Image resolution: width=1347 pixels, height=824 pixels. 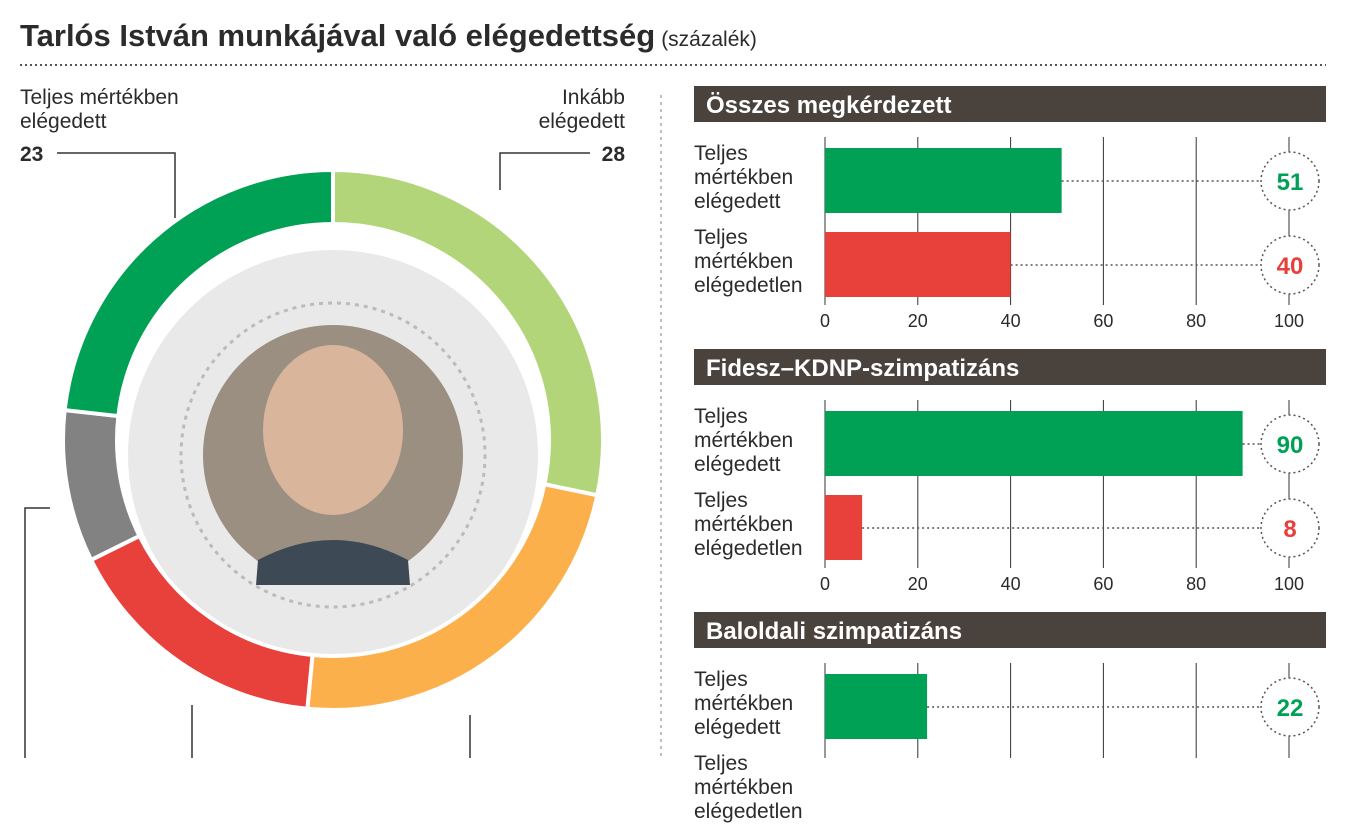 I want to click on panel-title: Összes megkérdezett, so click(x=828, y=105).